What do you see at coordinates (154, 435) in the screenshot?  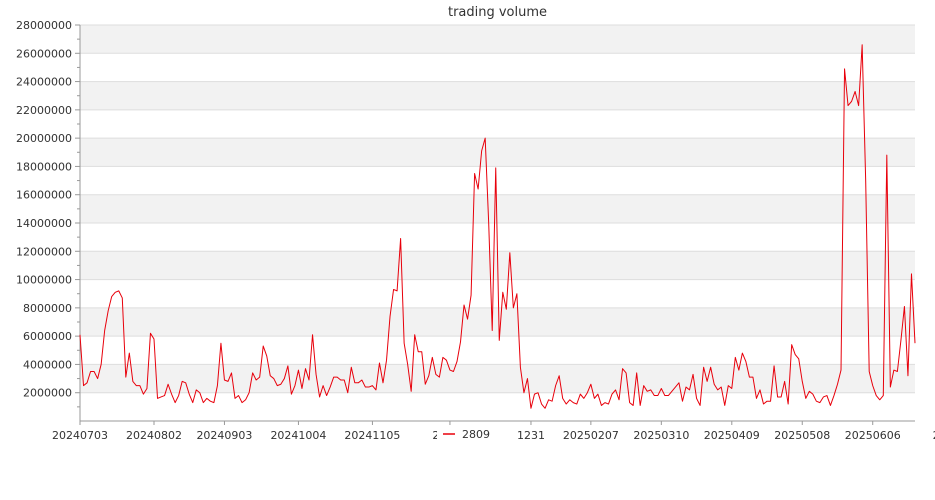 I see `x-tick-label: 20240802` at bounding box center [154, 435].